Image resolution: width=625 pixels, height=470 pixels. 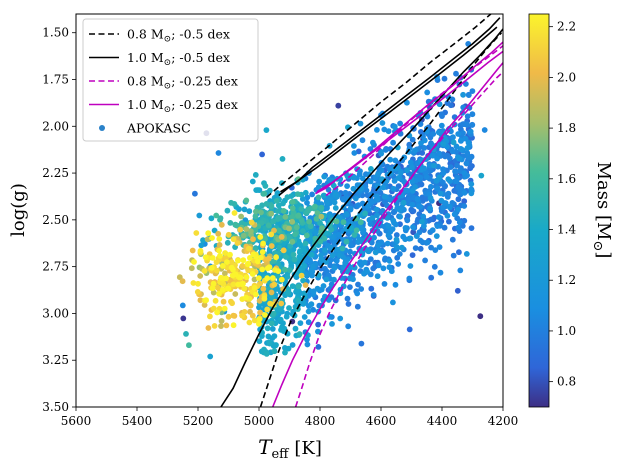 I want to click on y-tick-label: 2.50, so click(x=55, y=220).